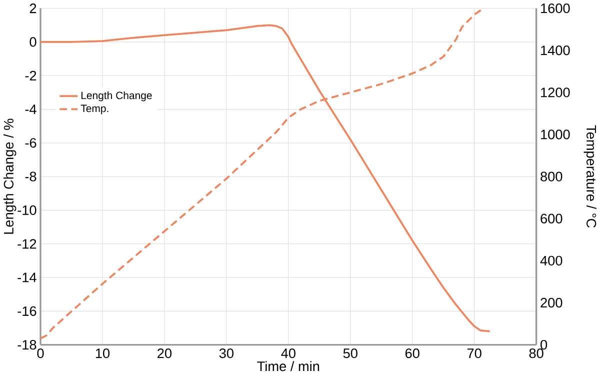 Image resolution: width=600 pixels, height=375 pixels. I want to click on y-tick-label: -14, so click(27, 277).